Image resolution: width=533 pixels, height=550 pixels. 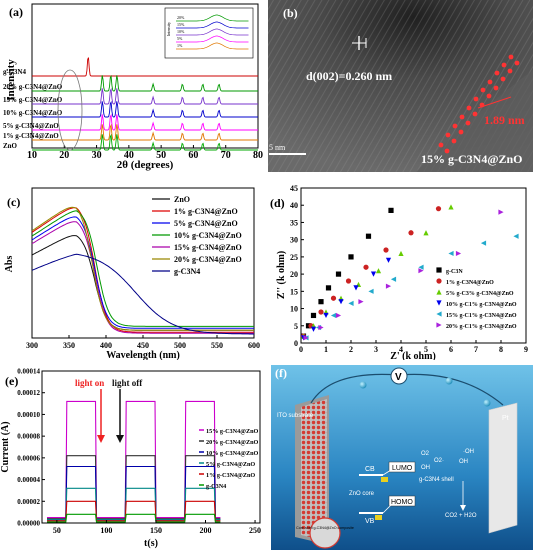 What do you see at coordinates (28, 480) in the screenshot?
I see `y-tick-label: 0.00004` at bounding box center [28, 480].